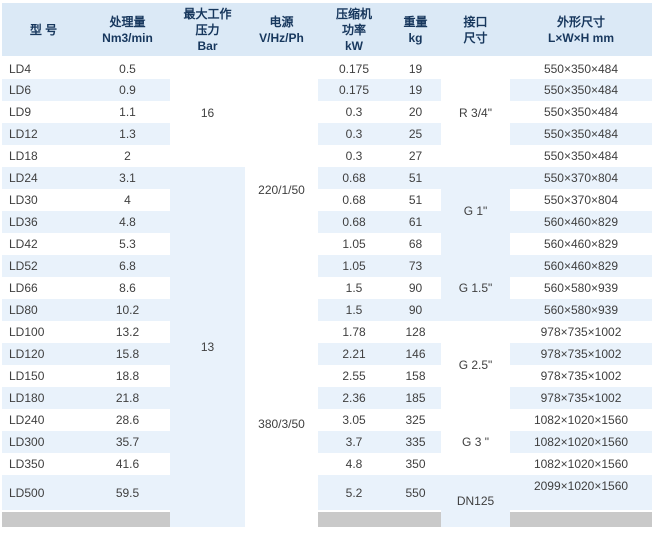  What do you see at coordinates (353, 29) in the screenshot?
I see `header-motor_power-line: 功率` at bounding box center [353, 29].